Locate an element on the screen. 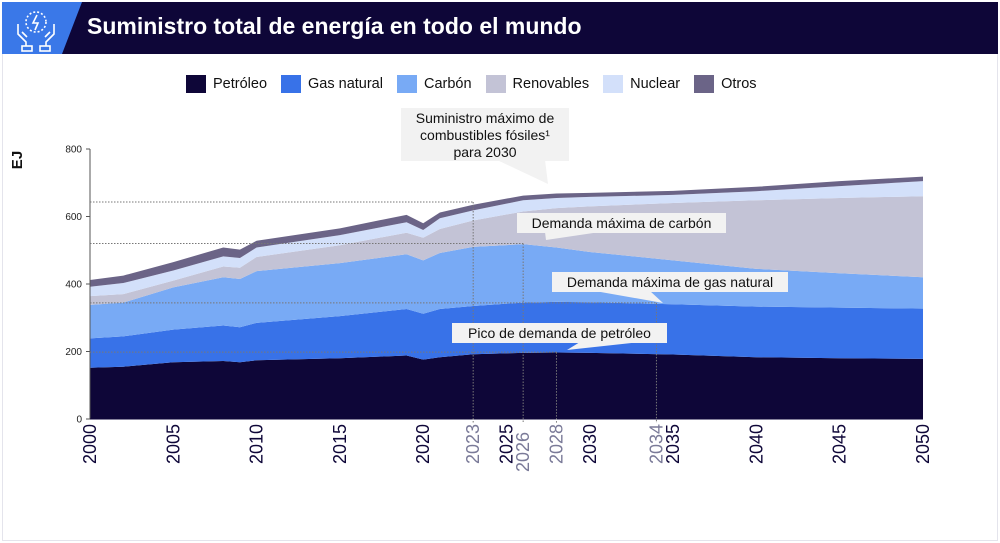  annotation-text: combustibles fósiles¹ is located at coordinates (485, 135).